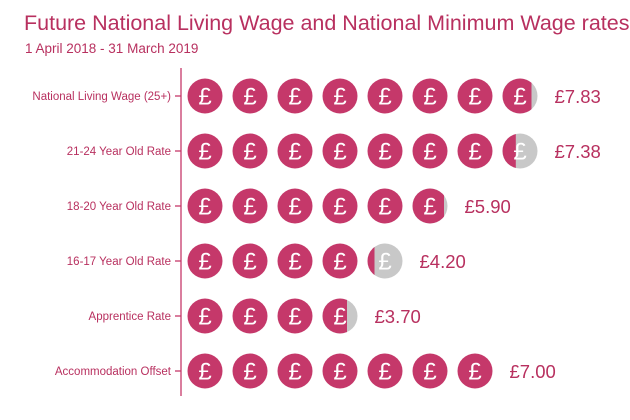 The image size is (630, 420). What do you see at coordinates (533, 371) in the screenshot?
I see `value-label: £7.00` at bounding box center [533, 371].